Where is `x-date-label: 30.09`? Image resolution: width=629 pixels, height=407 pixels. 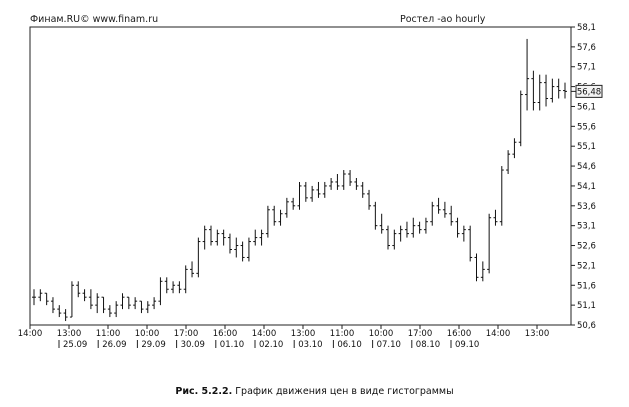
x-date-label: 30.09 is located at coordinates (193, 345).